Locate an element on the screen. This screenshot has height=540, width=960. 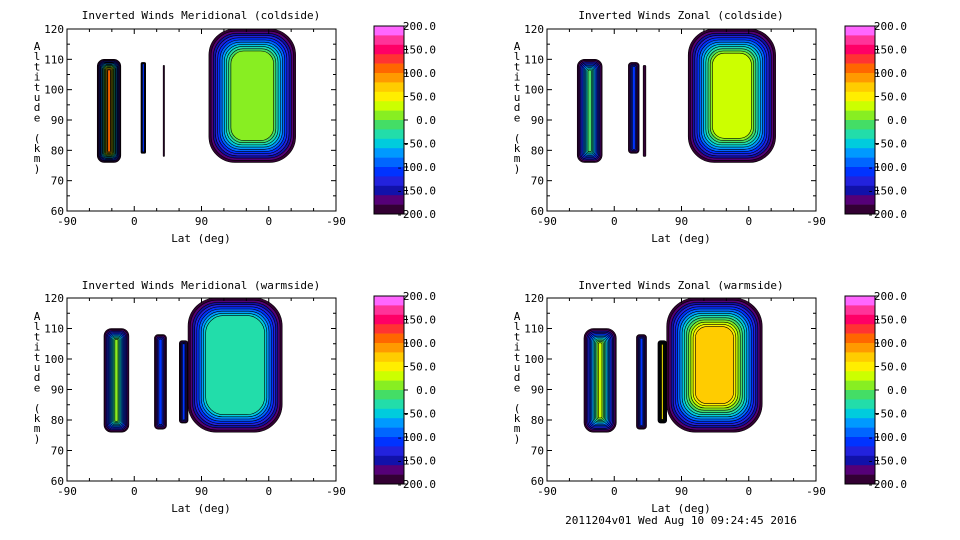
panel-title: Inverted Winds Meridional (coldside) is located at coordinates (201, 15).